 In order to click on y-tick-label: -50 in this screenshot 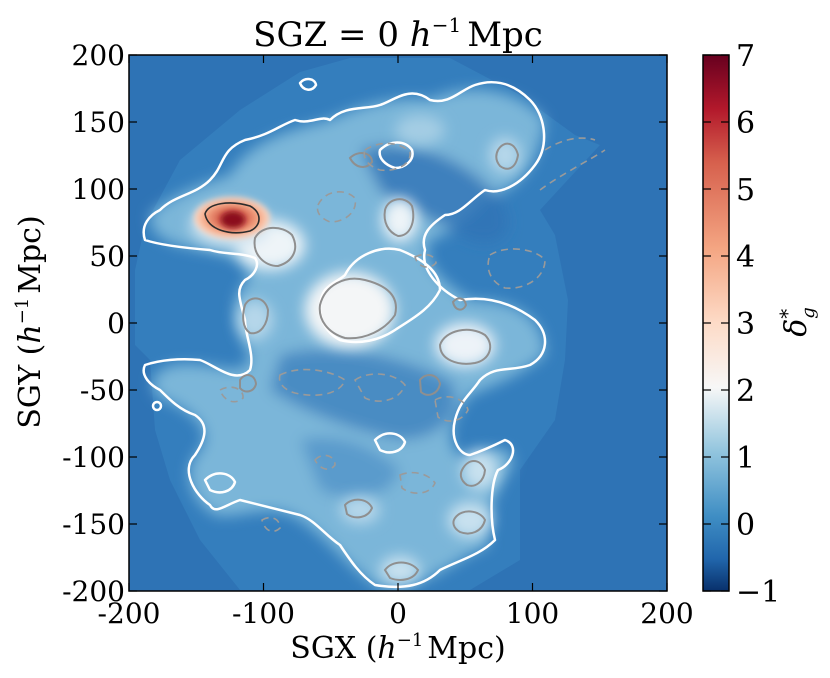, I will do `click(102, 390)`.